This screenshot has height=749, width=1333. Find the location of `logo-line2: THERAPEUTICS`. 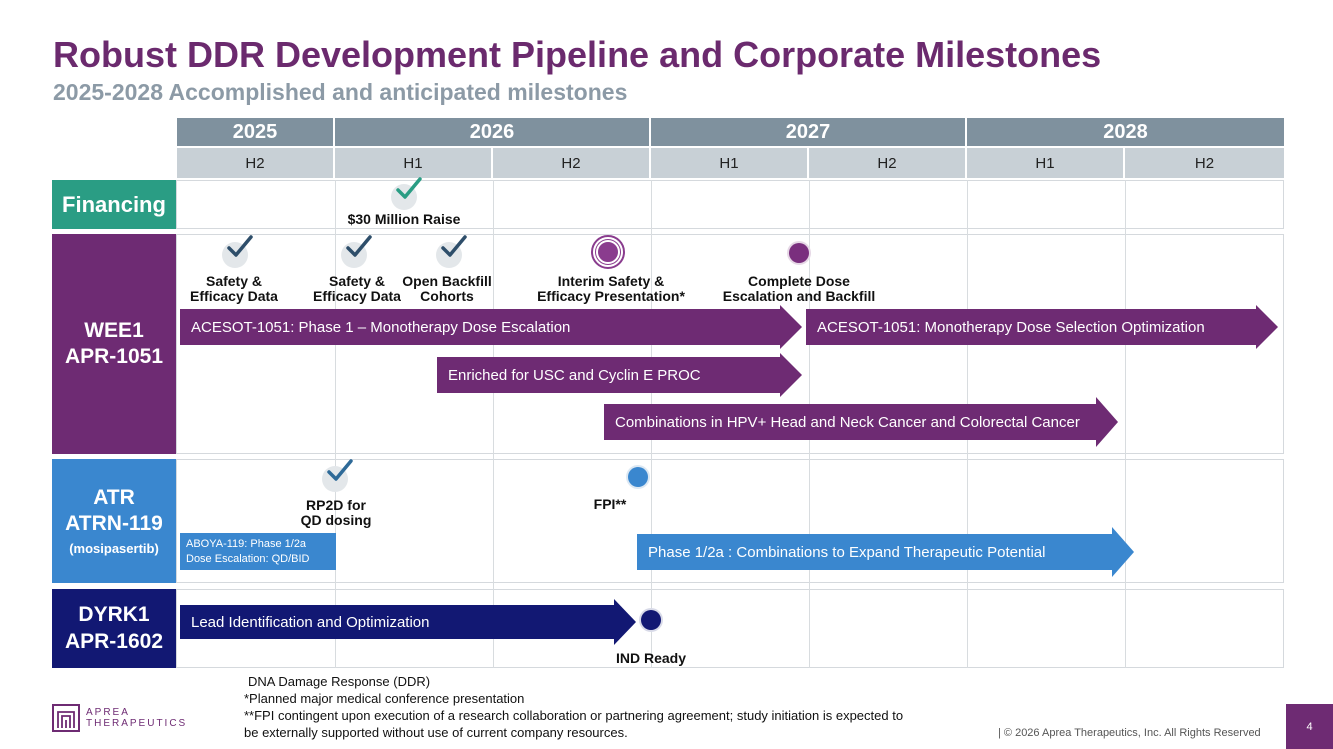

logo-line2: THERAPEUTICS is located at coordinates (137, 723).